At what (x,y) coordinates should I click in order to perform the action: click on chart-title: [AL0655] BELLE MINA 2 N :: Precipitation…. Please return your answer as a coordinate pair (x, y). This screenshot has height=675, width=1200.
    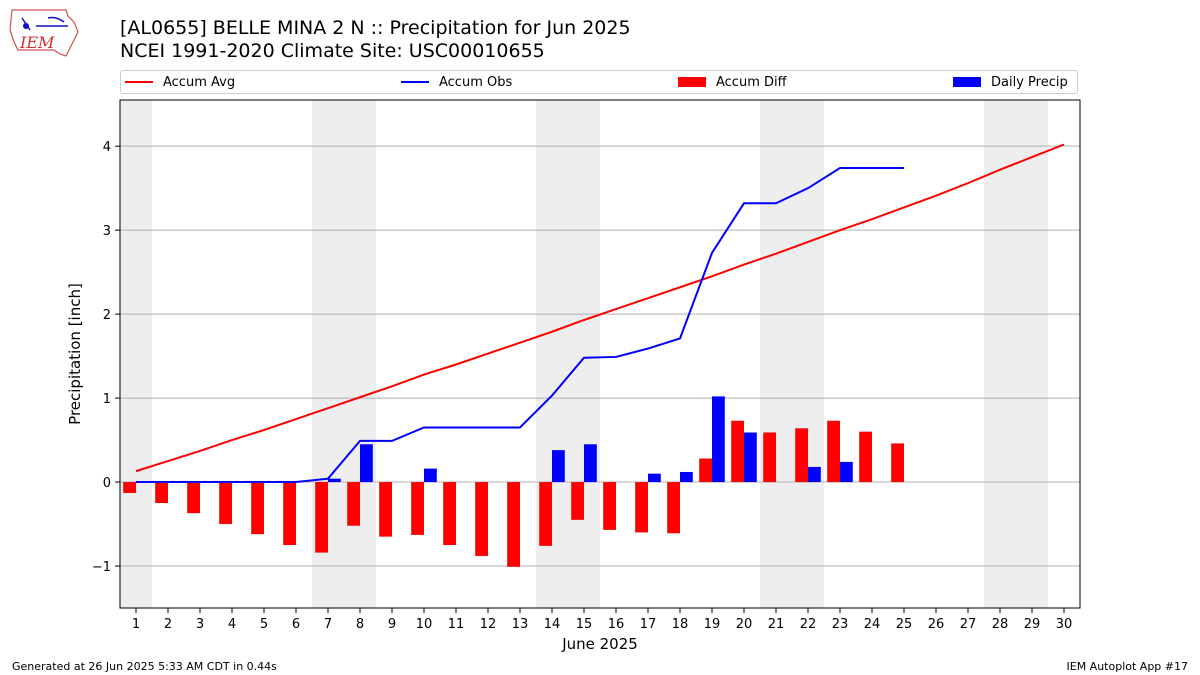
    Looking at the image, I should click on (375, 28).